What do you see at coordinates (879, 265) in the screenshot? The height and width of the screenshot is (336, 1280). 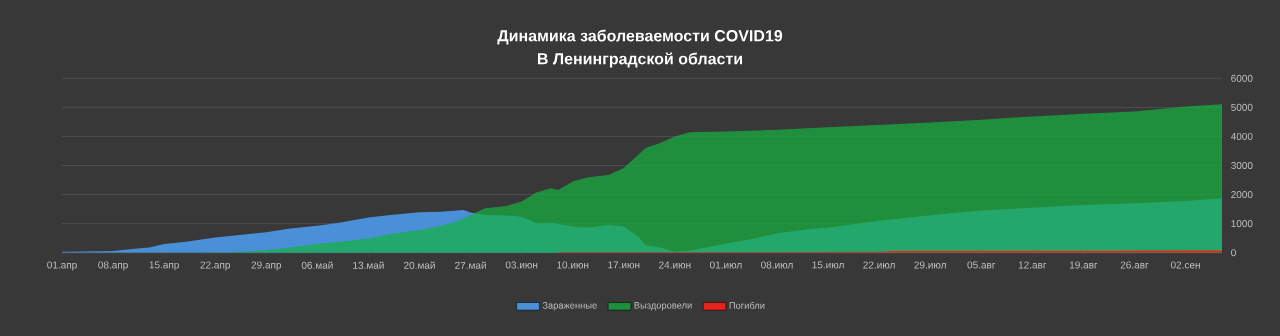 I see `x-tick-label: 22.июл` at bounding box center [879, 265].